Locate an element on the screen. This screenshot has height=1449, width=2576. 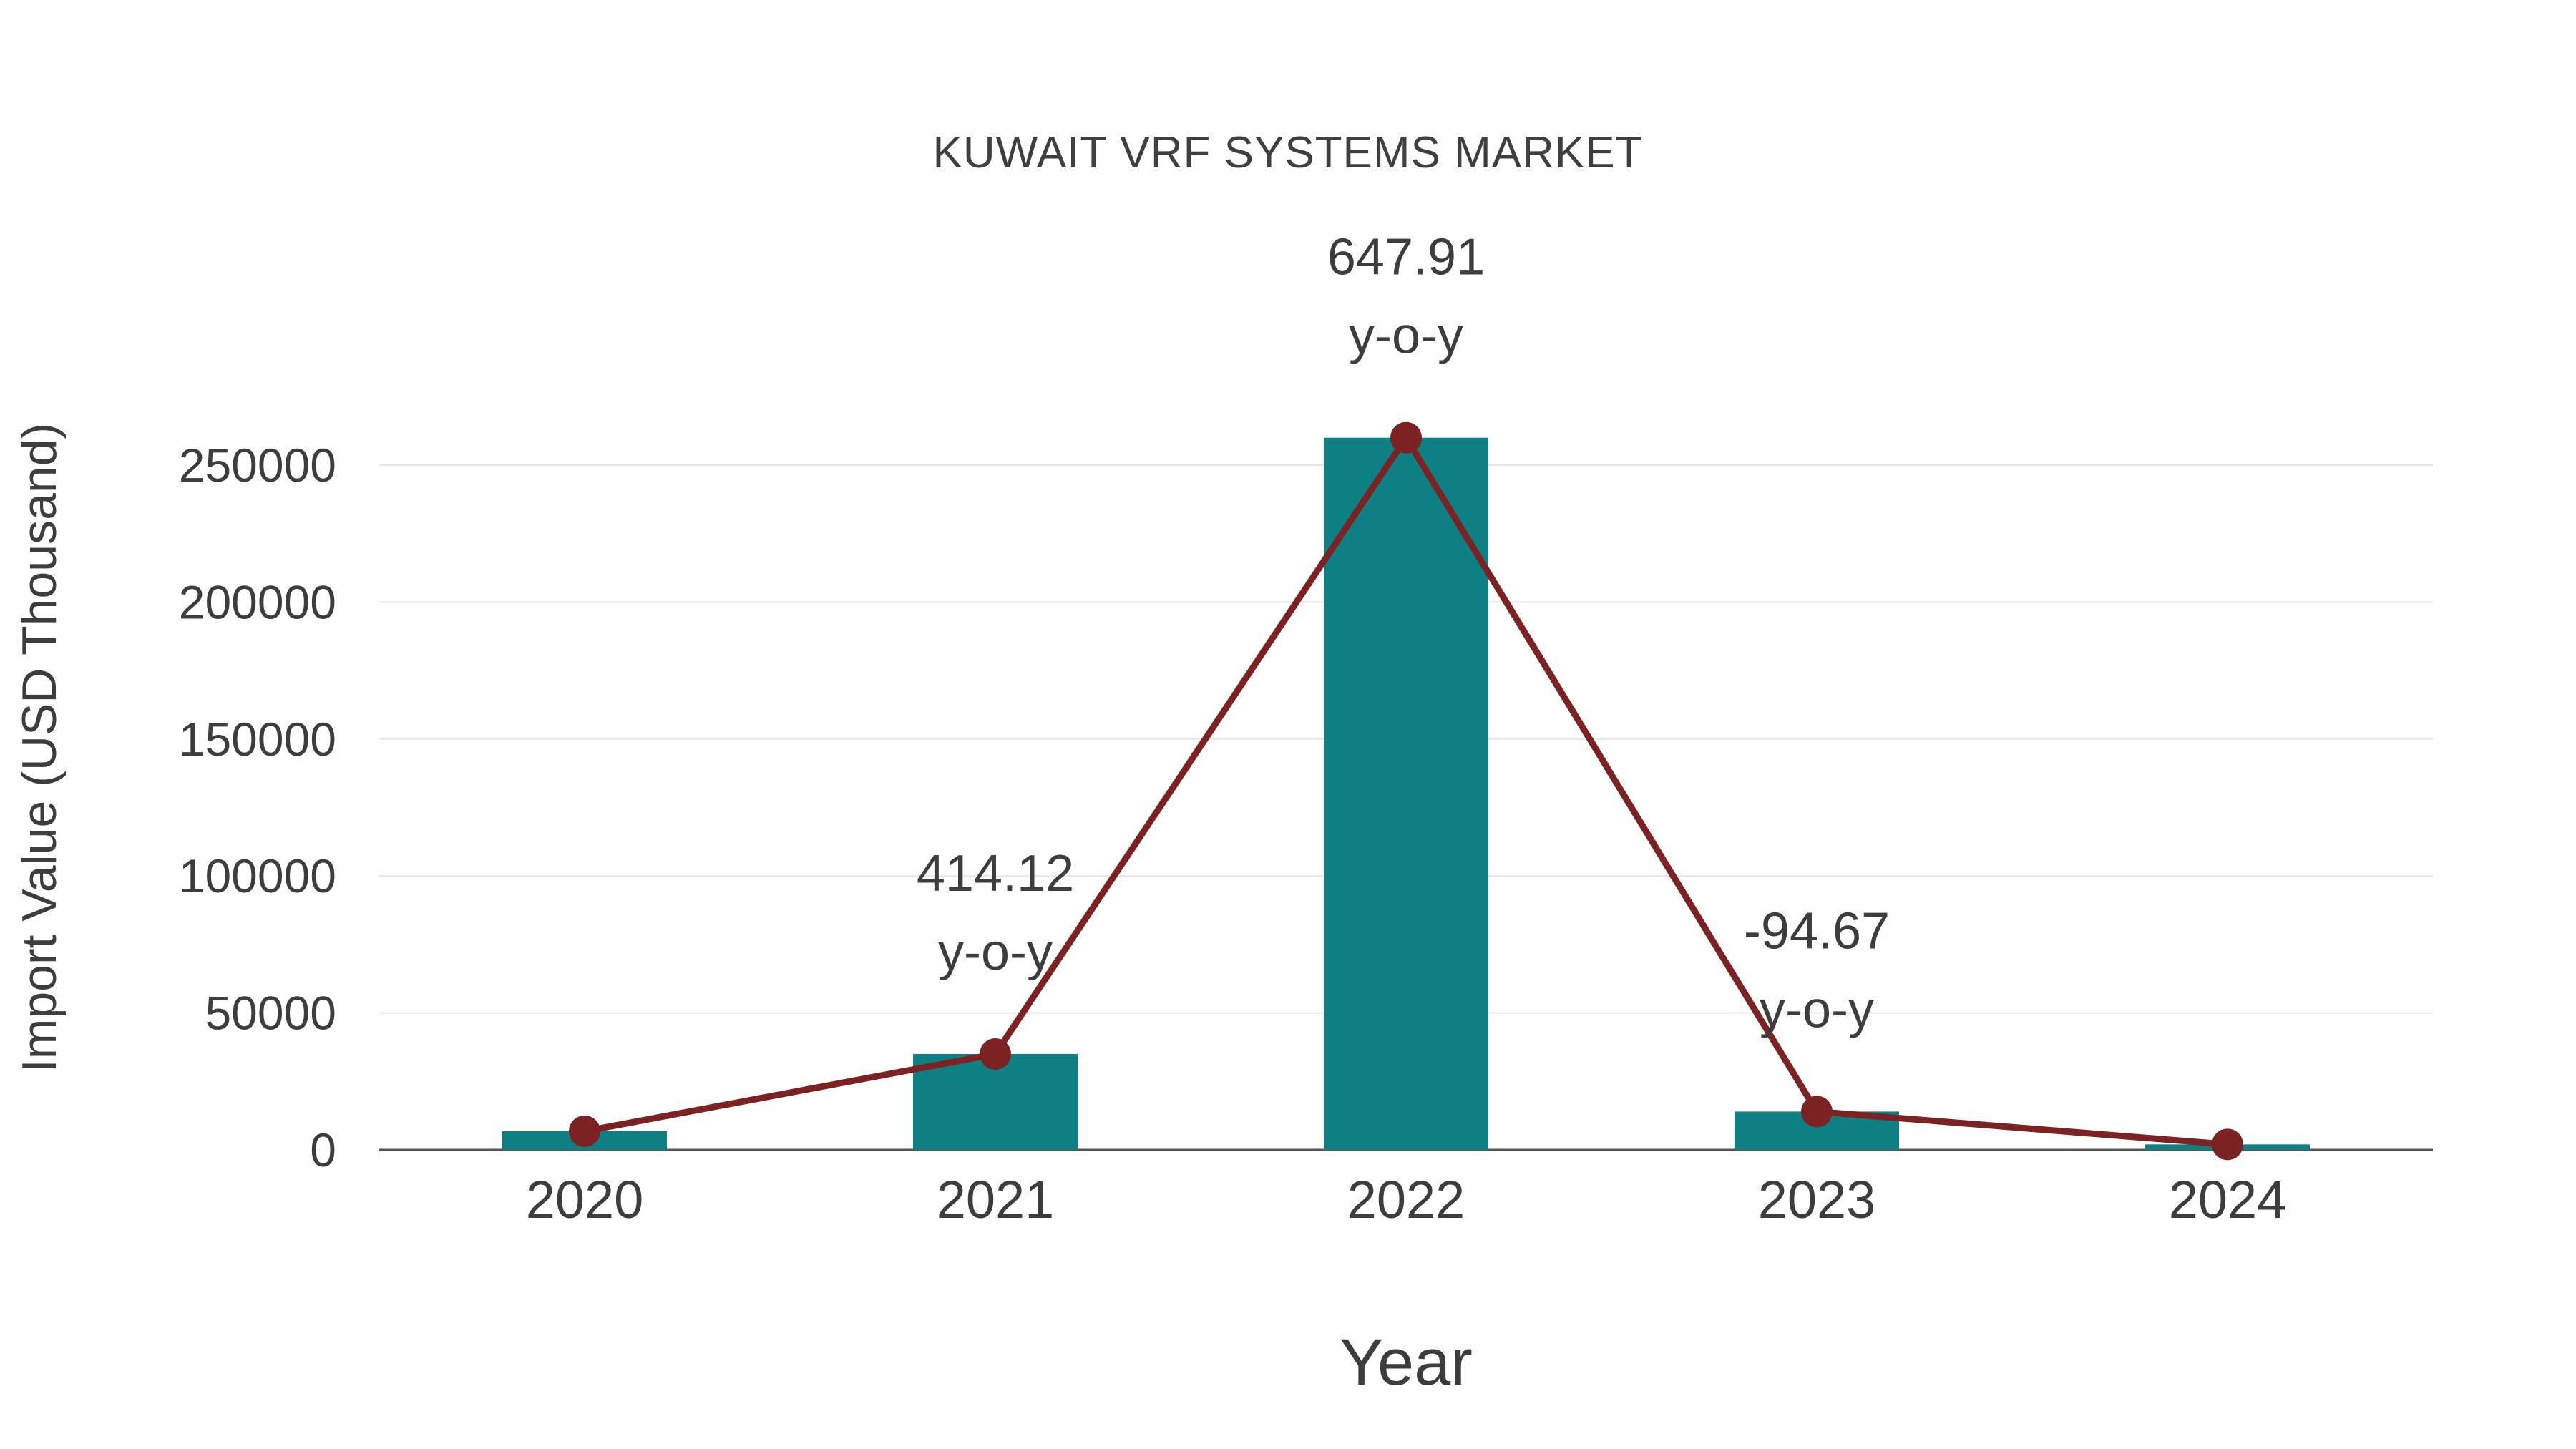
data-point-2022 is located at coordinates (1406, 437).